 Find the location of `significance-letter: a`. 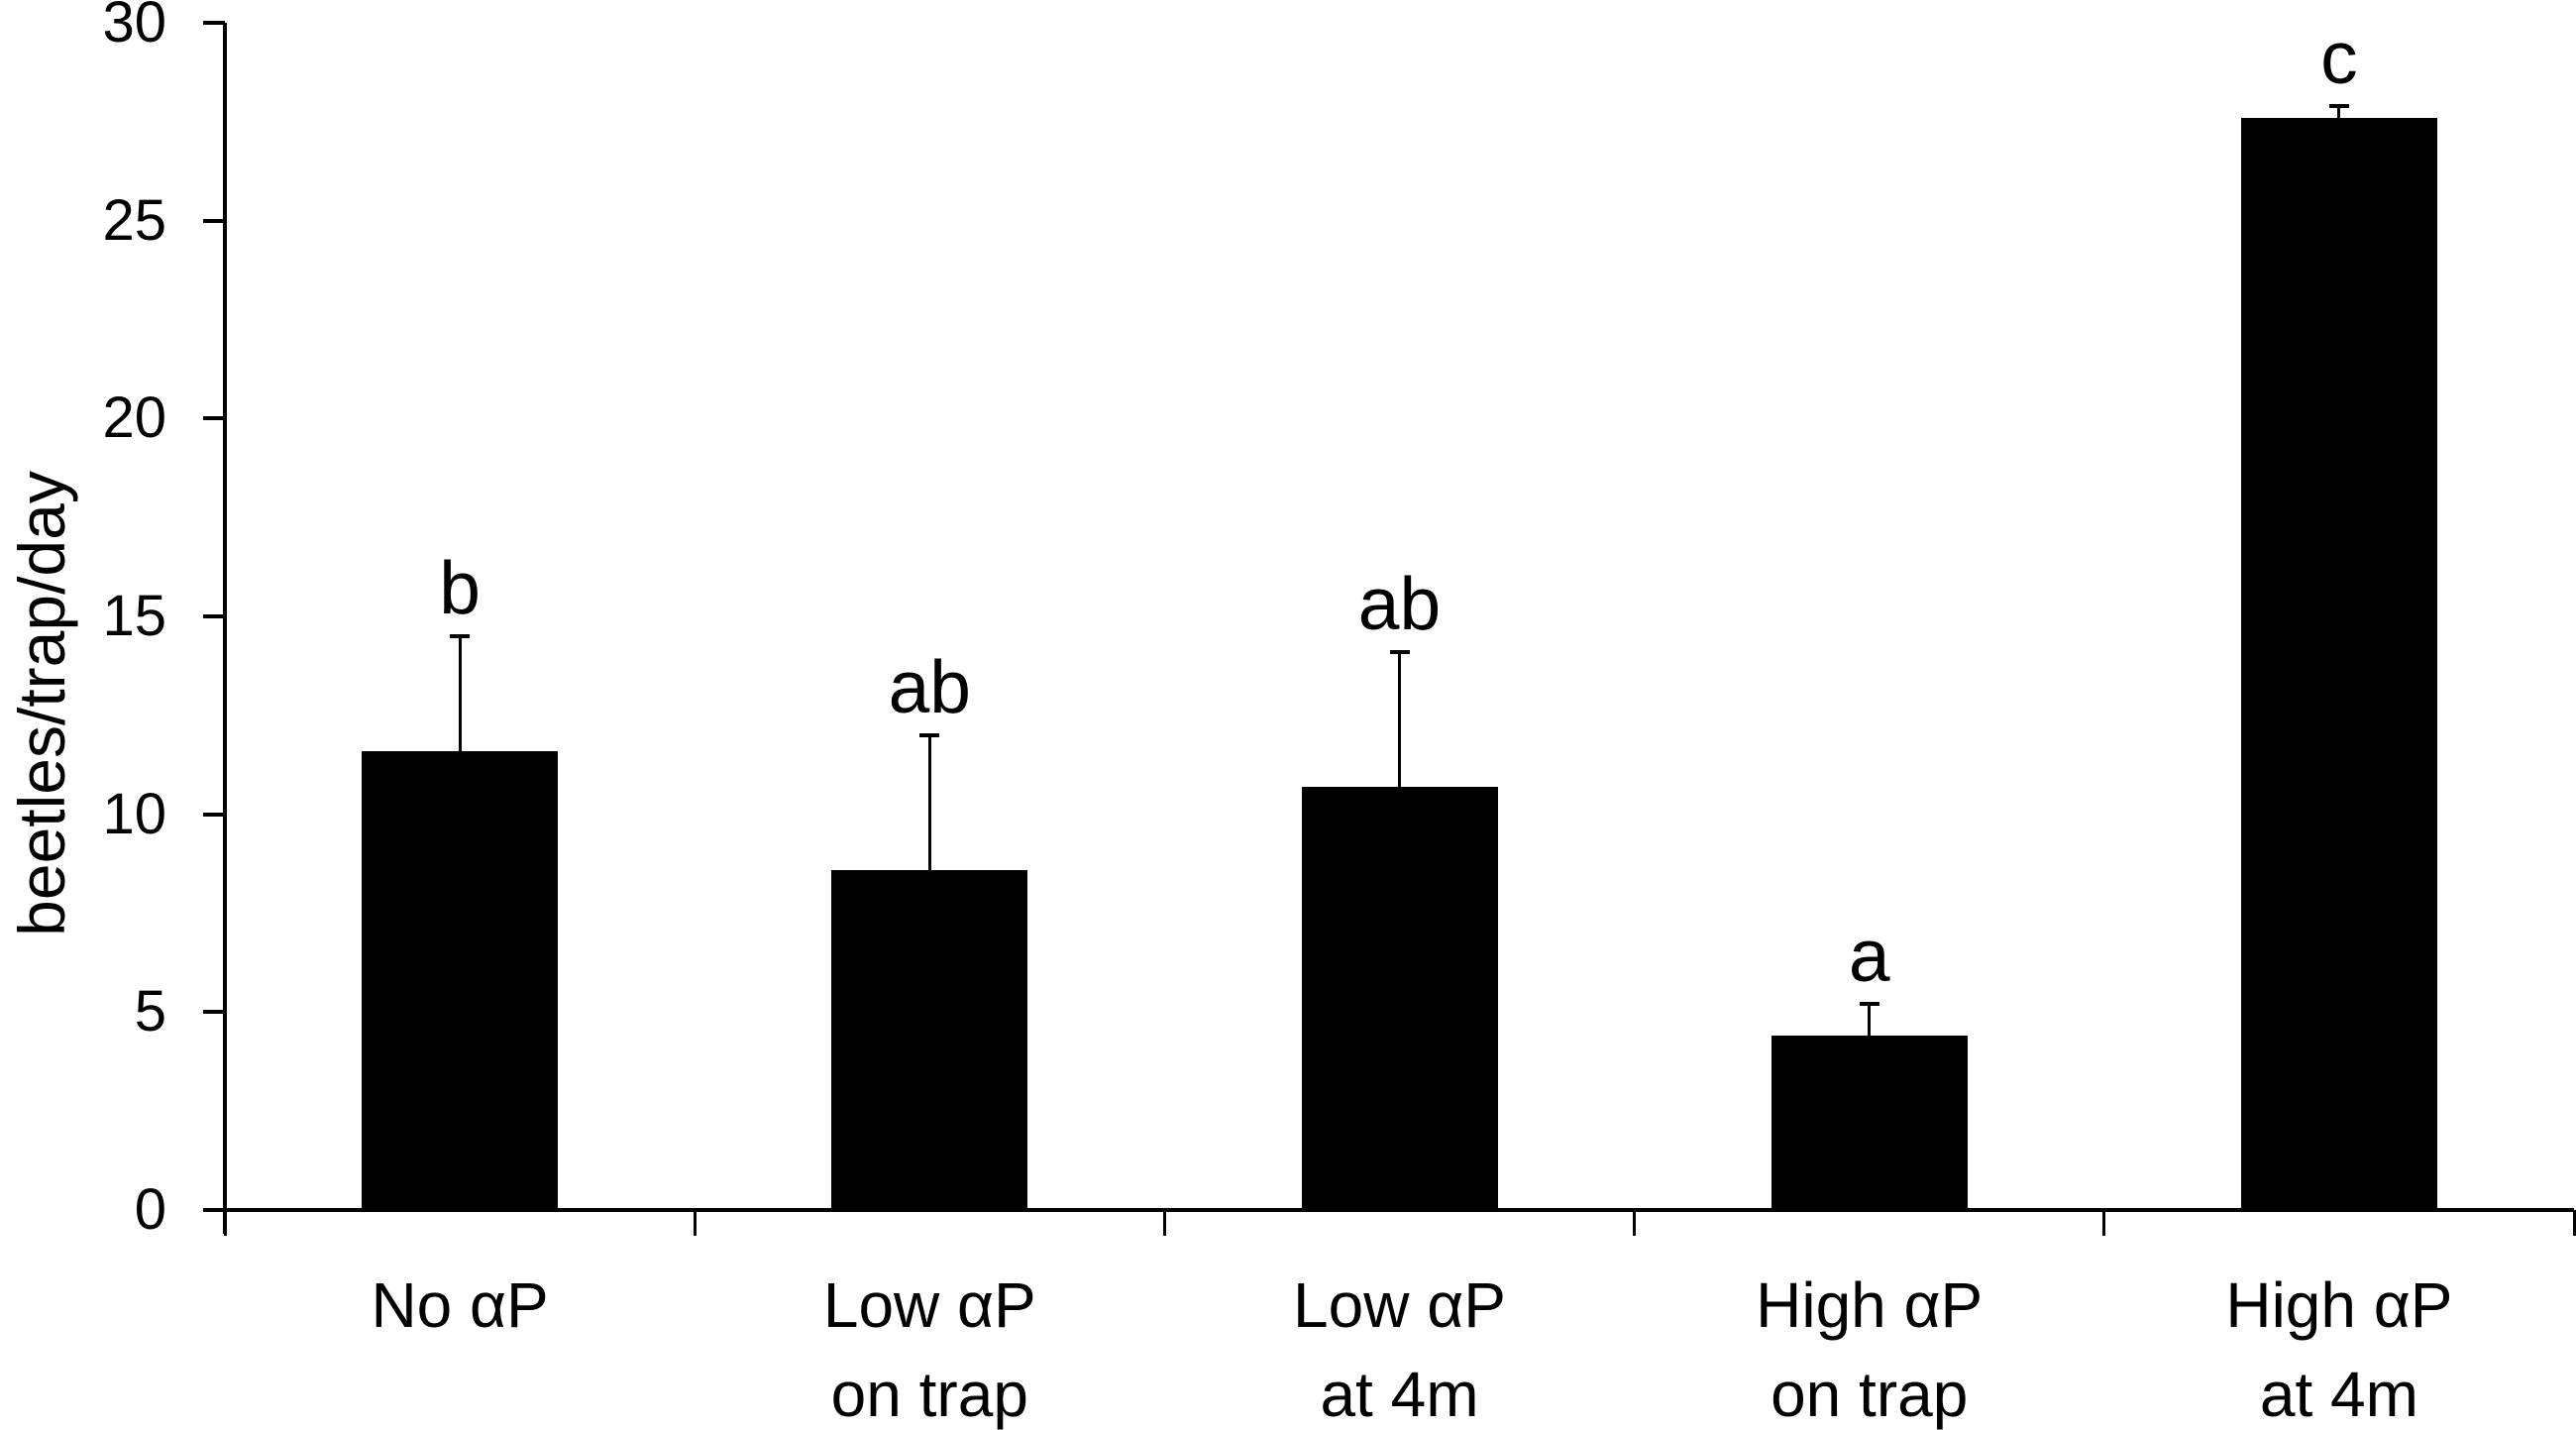

significance-letter: a is located at coordinates (1869, 956).